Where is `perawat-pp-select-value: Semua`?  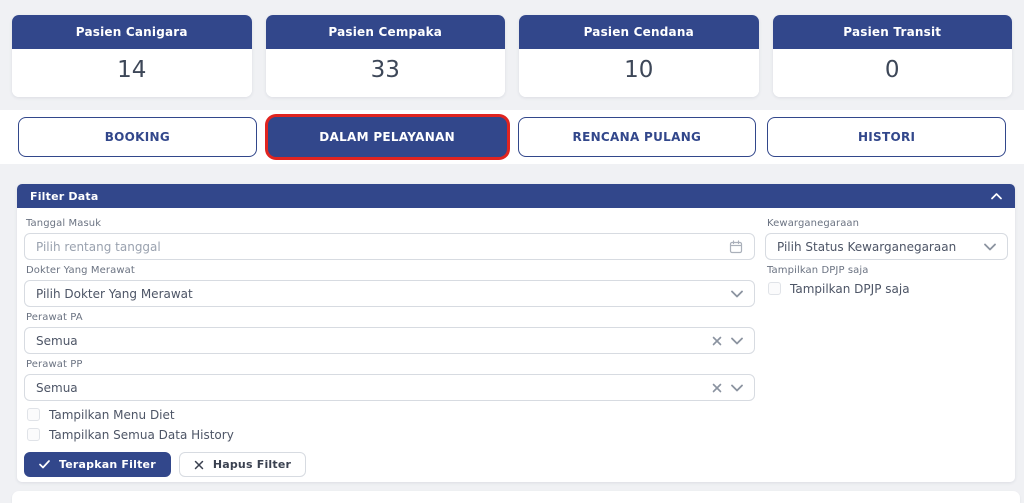 perawat-pp-select-value: Semua is located at coordinates (57, 387).